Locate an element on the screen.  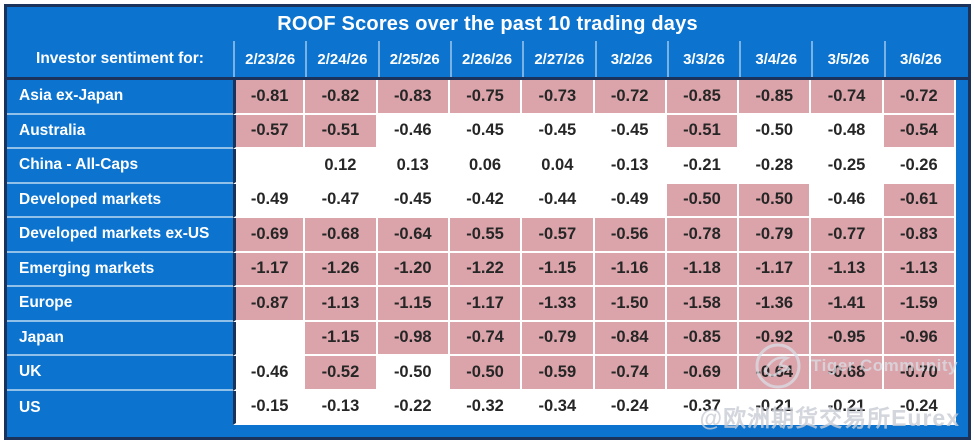
score-cell: -0.70 is located at coordinates (919, 373).